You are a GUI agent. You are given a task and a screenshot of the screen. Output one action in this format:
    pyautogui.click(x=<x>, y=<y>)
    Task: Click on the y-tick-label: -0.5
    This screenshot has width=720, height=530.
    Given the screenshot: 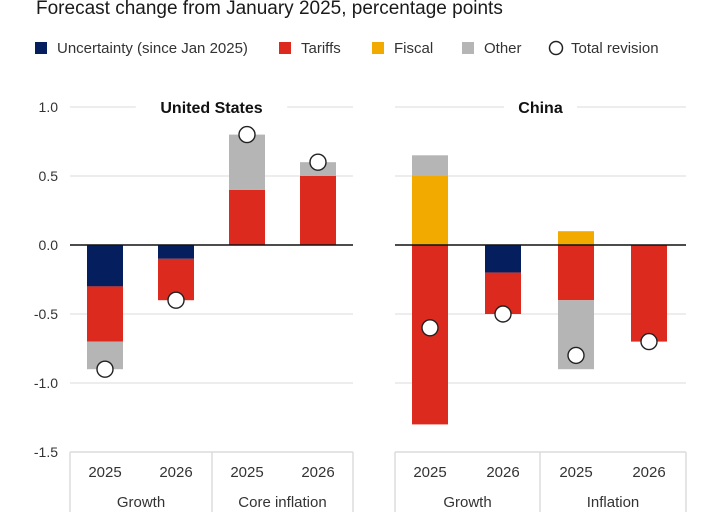 What is the action you would take?
    pyautogui.click(x=46, y=314)
    